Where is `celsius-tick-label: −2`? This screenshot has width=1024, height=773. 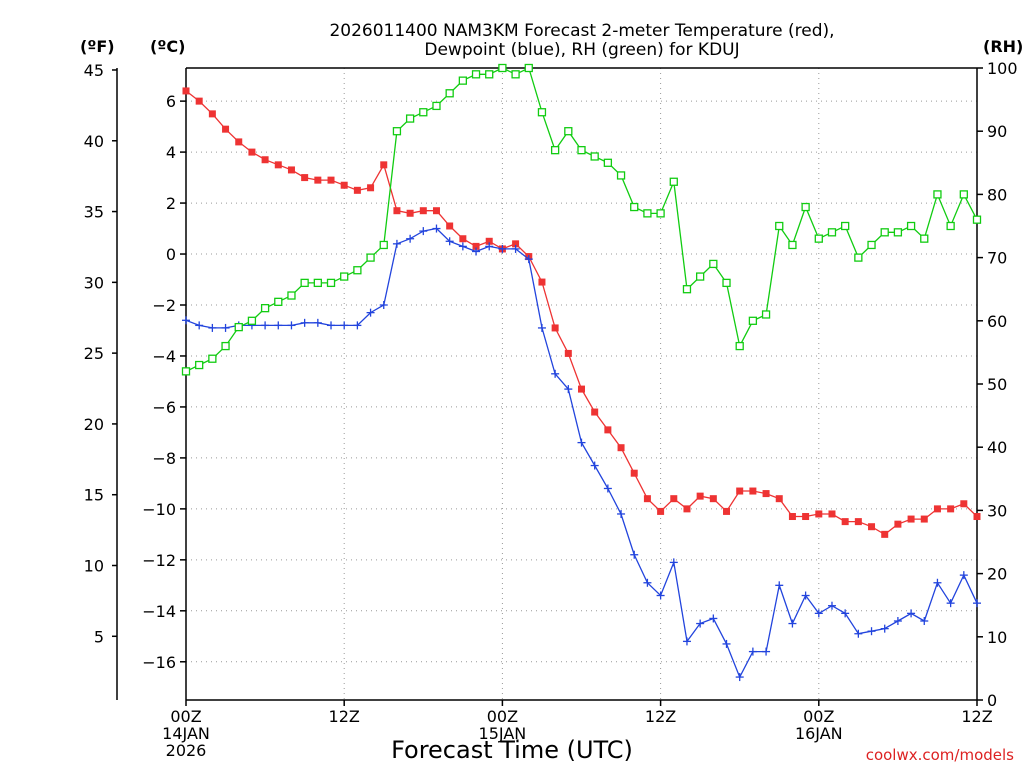 celsius-tick-label: −2 is located at coordinates (164, 305).